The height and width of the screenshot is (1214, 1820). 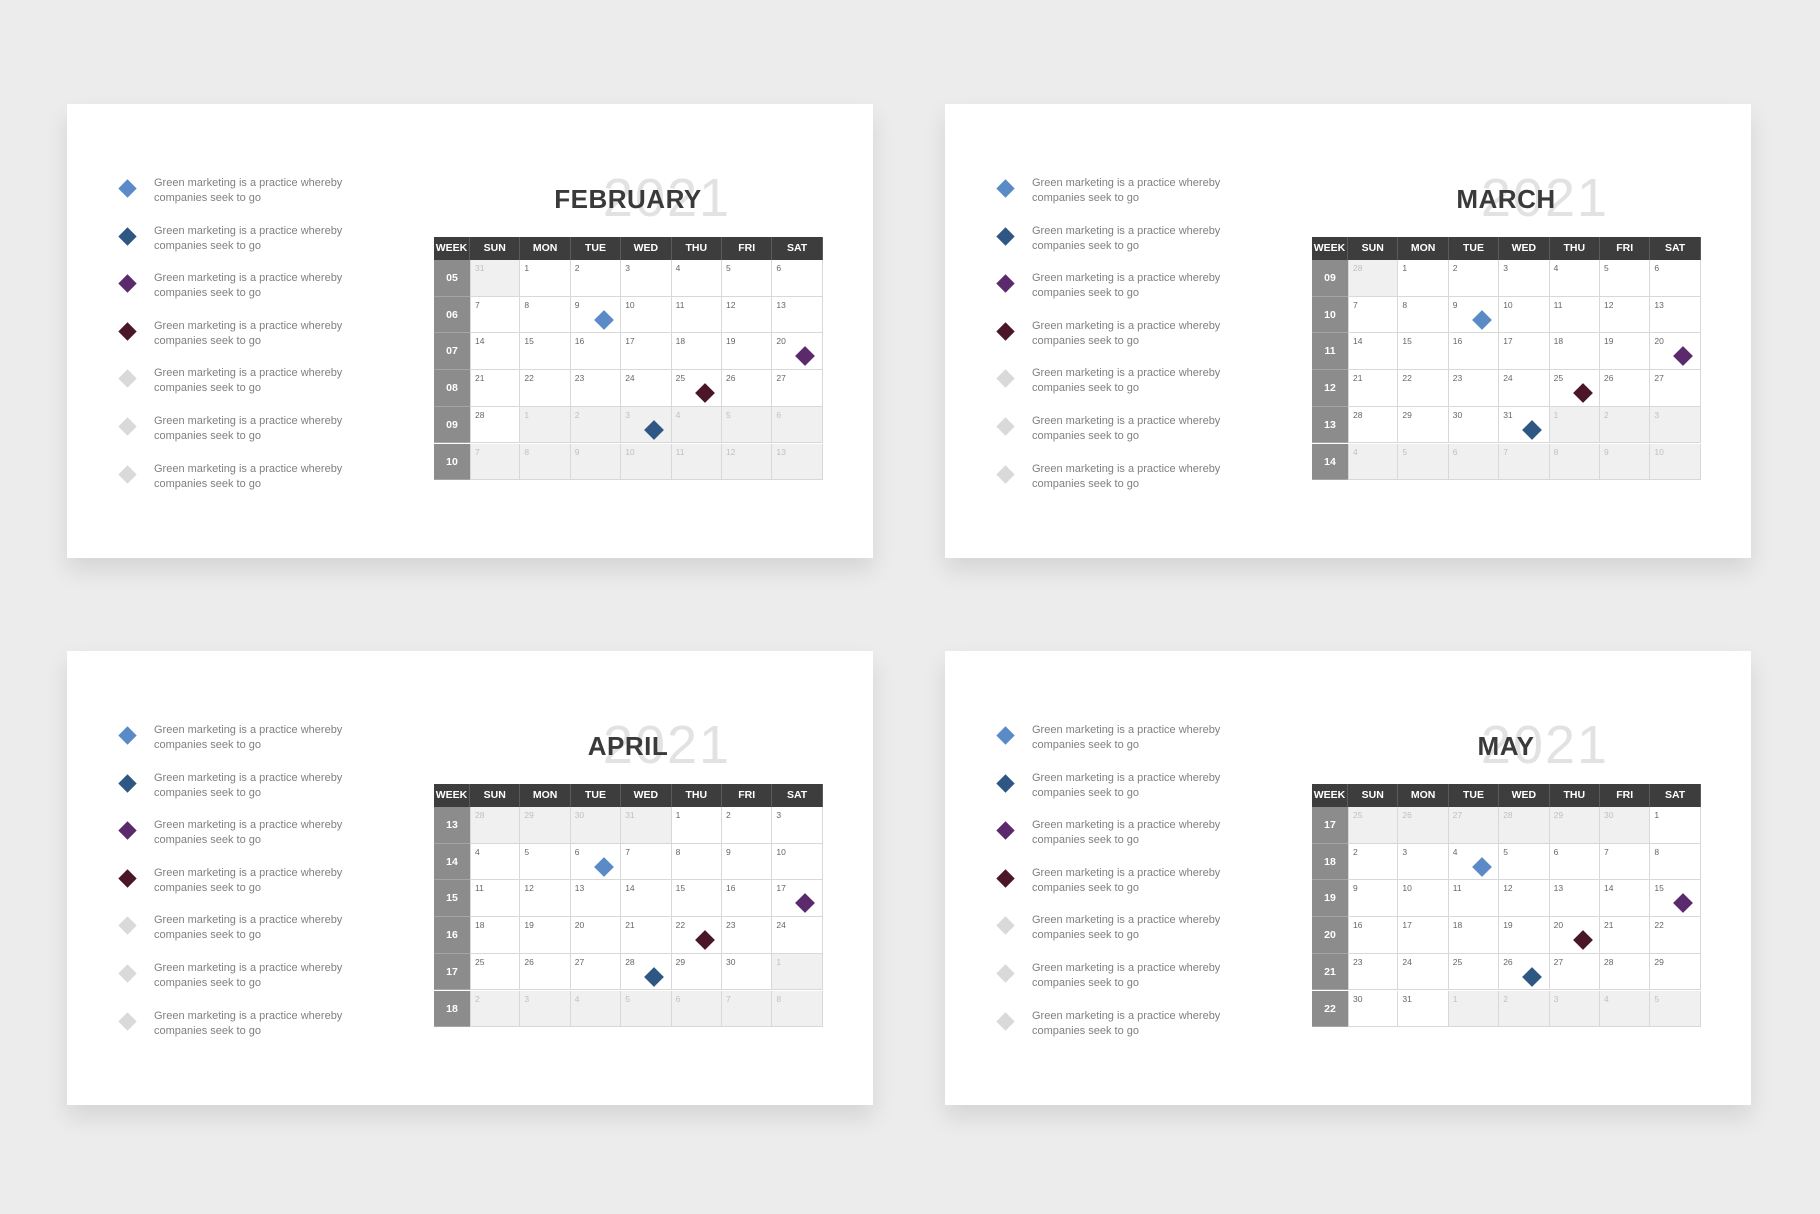 I want to click on month-title: FEBRUARY, so click(x=628, y=199).